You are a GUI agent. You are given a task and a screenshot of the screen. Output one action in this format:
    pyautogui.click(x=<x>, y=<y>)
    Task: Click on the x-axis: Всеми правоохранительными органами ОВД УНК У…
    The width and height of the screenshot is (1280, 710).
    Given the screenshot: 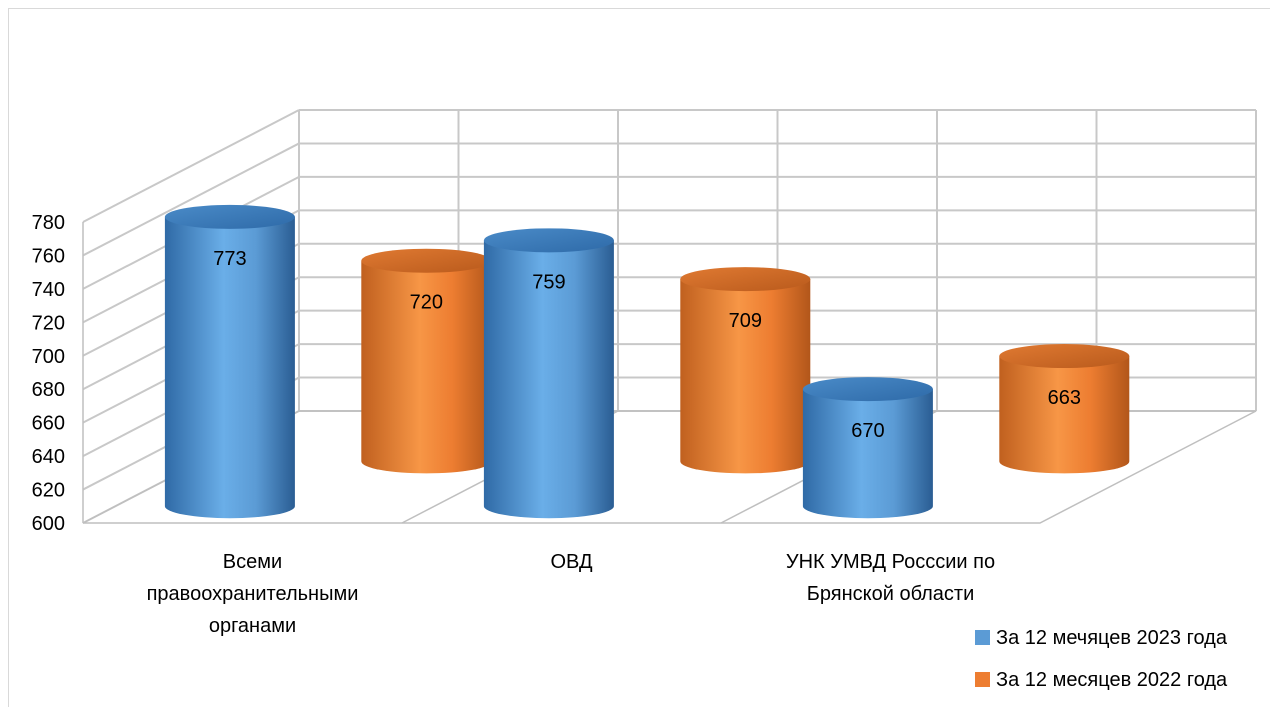 What is the action you would take?
    pyautogui.click(x=571, y=594)
    